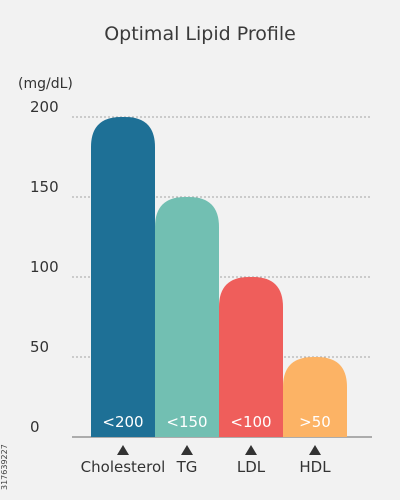 This screenshot has width=400, height=500. What do you see at coordinates (45, 84) in the screenshot?
I see `y-axis-unit-label: (mg/dL)` at bounding box center [45, 84].